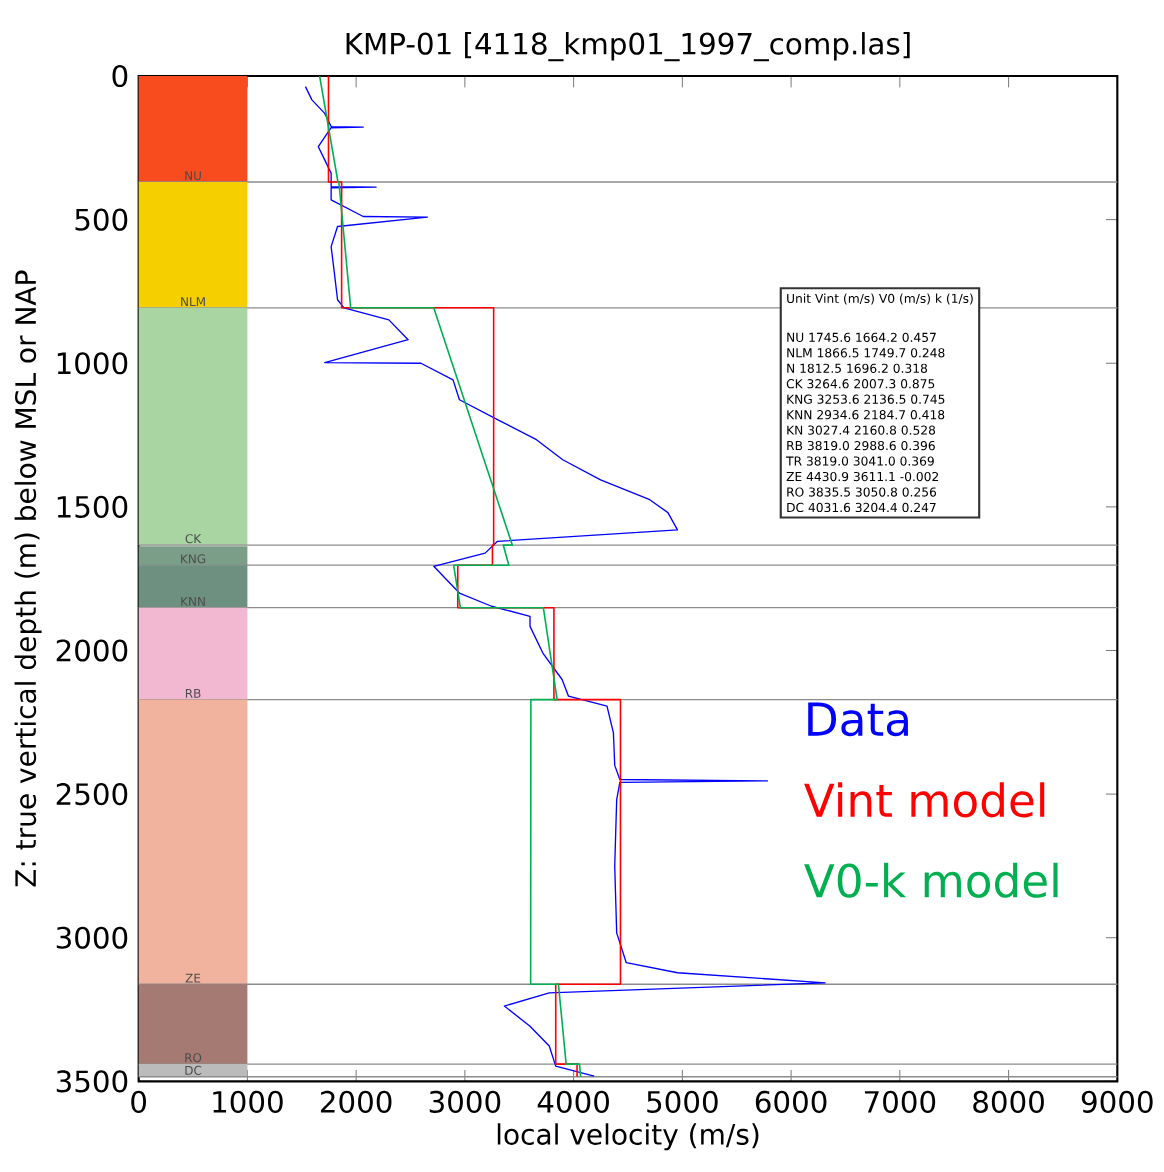 The image size is (1164, 1172). I want to click on text: V0-k model, so click(931, 880).